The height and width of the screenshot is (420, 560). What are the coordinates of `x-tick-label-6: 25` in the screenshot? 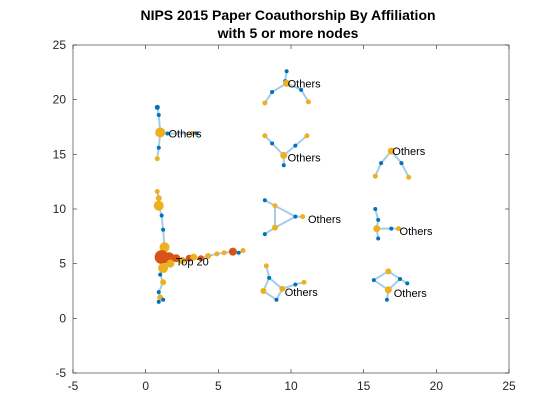 It's located at (509, 386).